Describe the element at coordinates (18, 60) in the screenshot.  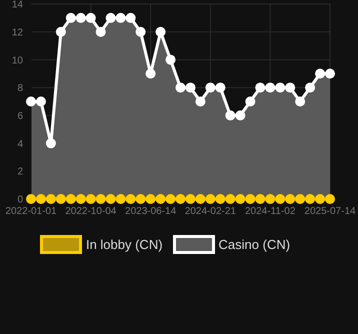
I see `y-tick-label: 10` at that location.